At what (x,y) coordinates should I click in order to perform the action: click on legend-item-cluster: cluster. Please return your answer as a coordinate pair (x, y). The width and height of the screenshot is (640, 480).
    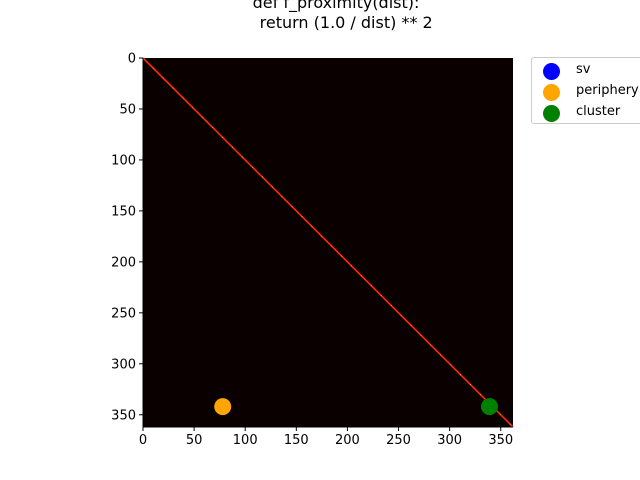
    Looking at the image, I should click on (586, 113).